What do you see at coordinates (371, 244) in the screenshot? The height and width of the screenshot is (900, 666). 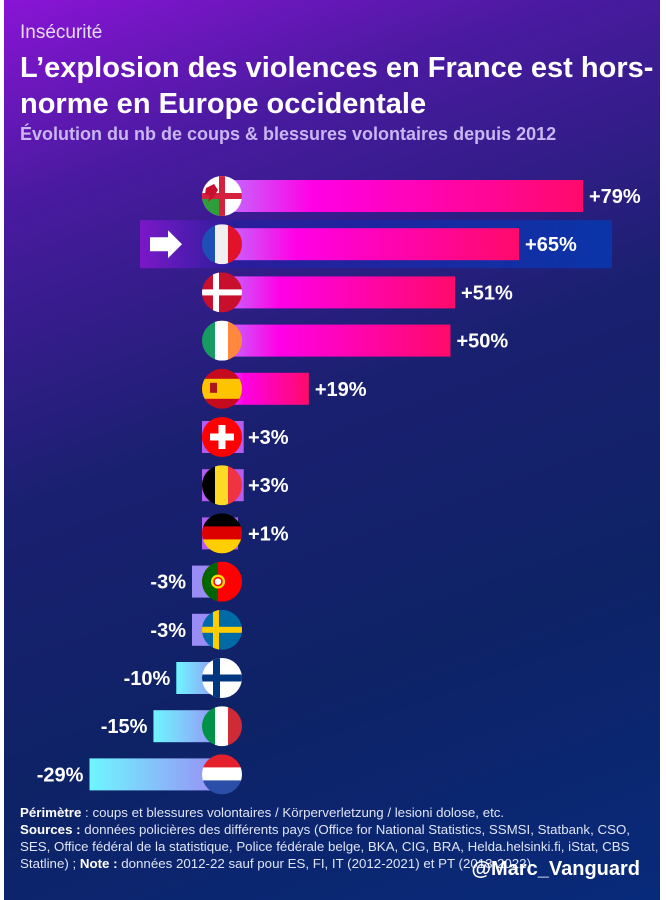 I see `bar-france` at bounding box center [371, 244].